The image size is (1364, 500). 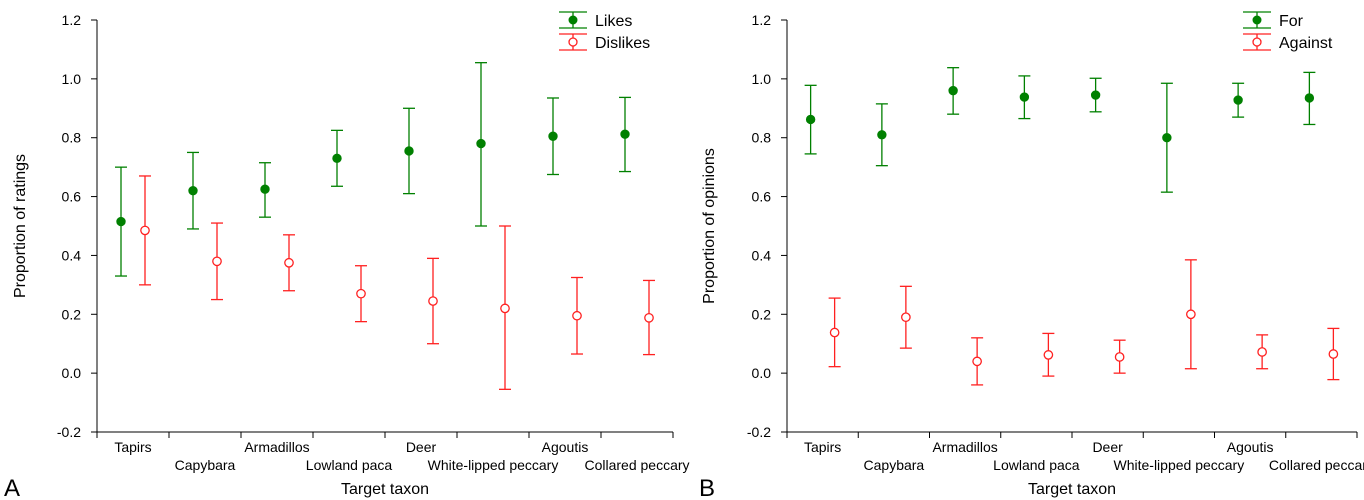 What do you see at coordinates (622, 43) in the screenshot?
I see `legend-label: Dislikes` at bounding box center [622, 43].